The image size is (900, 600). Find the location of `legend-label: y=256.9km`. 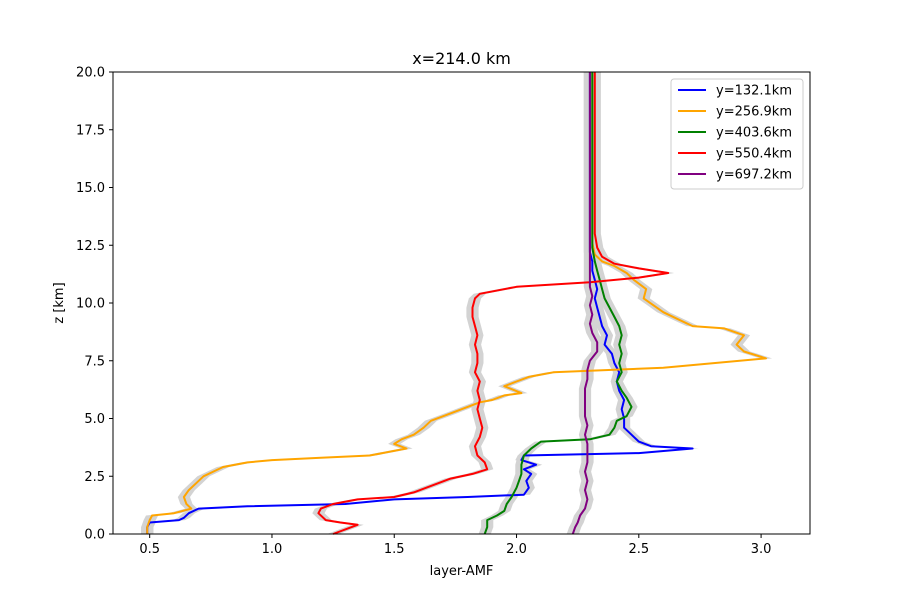

legend-label: y=256.9km is located at coordinates (754, 112).